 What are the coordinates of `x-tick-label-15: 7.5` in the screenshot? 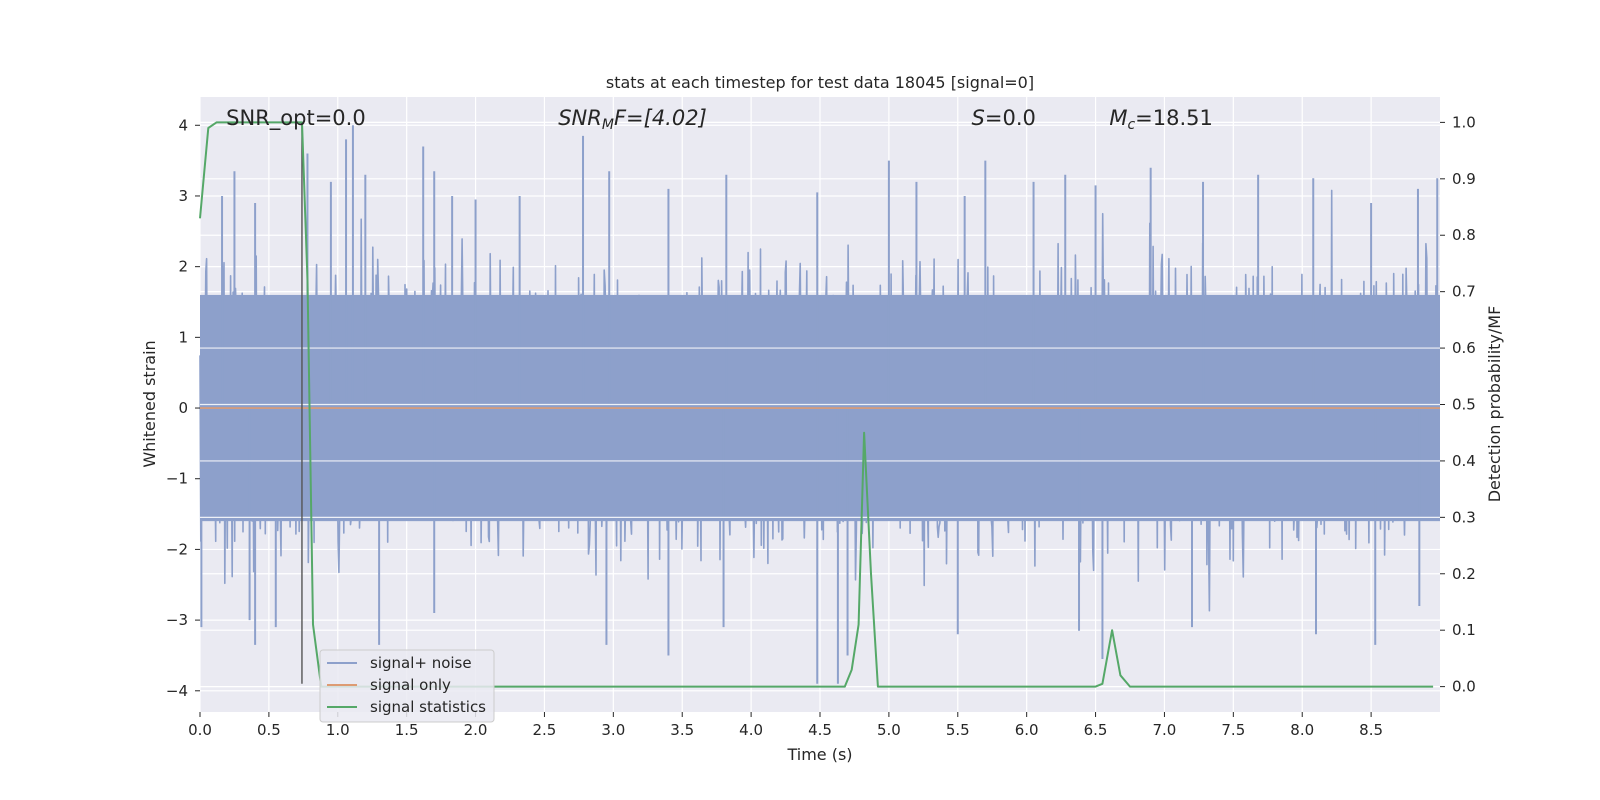 It's located at (1233, 730).